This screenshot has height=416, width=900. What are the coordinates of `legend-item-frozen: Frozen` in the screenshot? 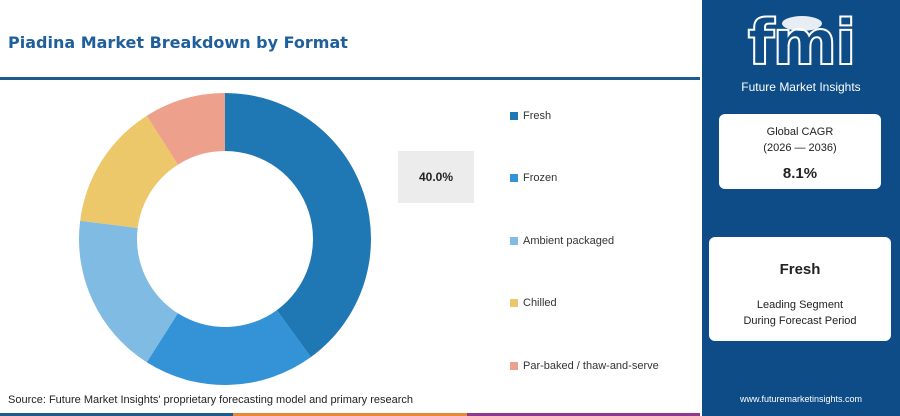 It's located at (533, 178).